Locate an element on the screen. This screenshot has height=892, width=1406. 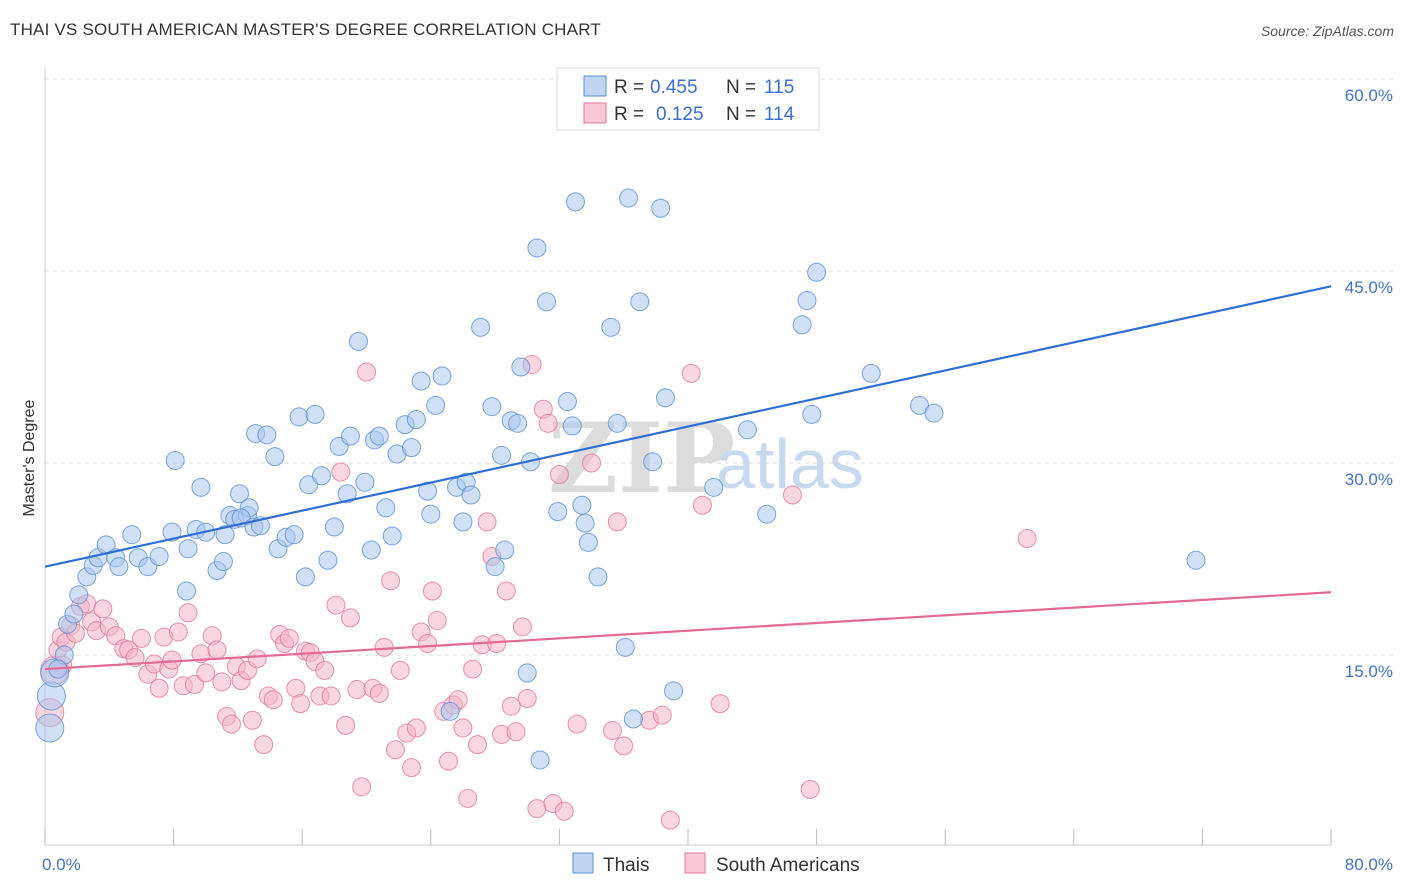
source-credit: Source: ZipAtlas.com is located at coordinates (1327, 31).